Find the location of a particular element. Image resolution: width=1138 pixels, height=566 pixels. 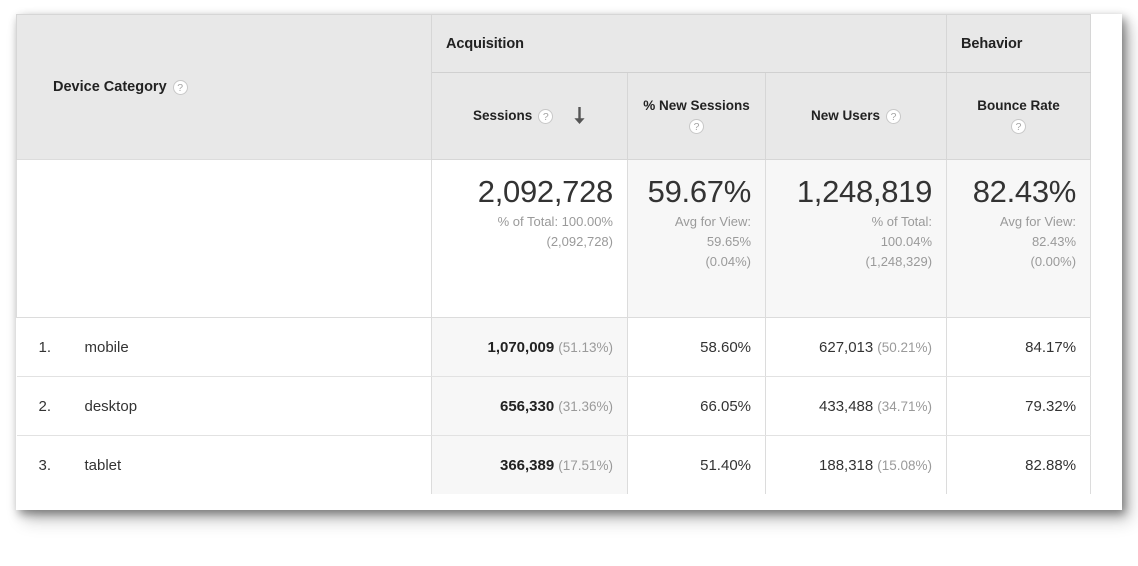

row-dimension-label: mobile is located at coordinates (106, 347).